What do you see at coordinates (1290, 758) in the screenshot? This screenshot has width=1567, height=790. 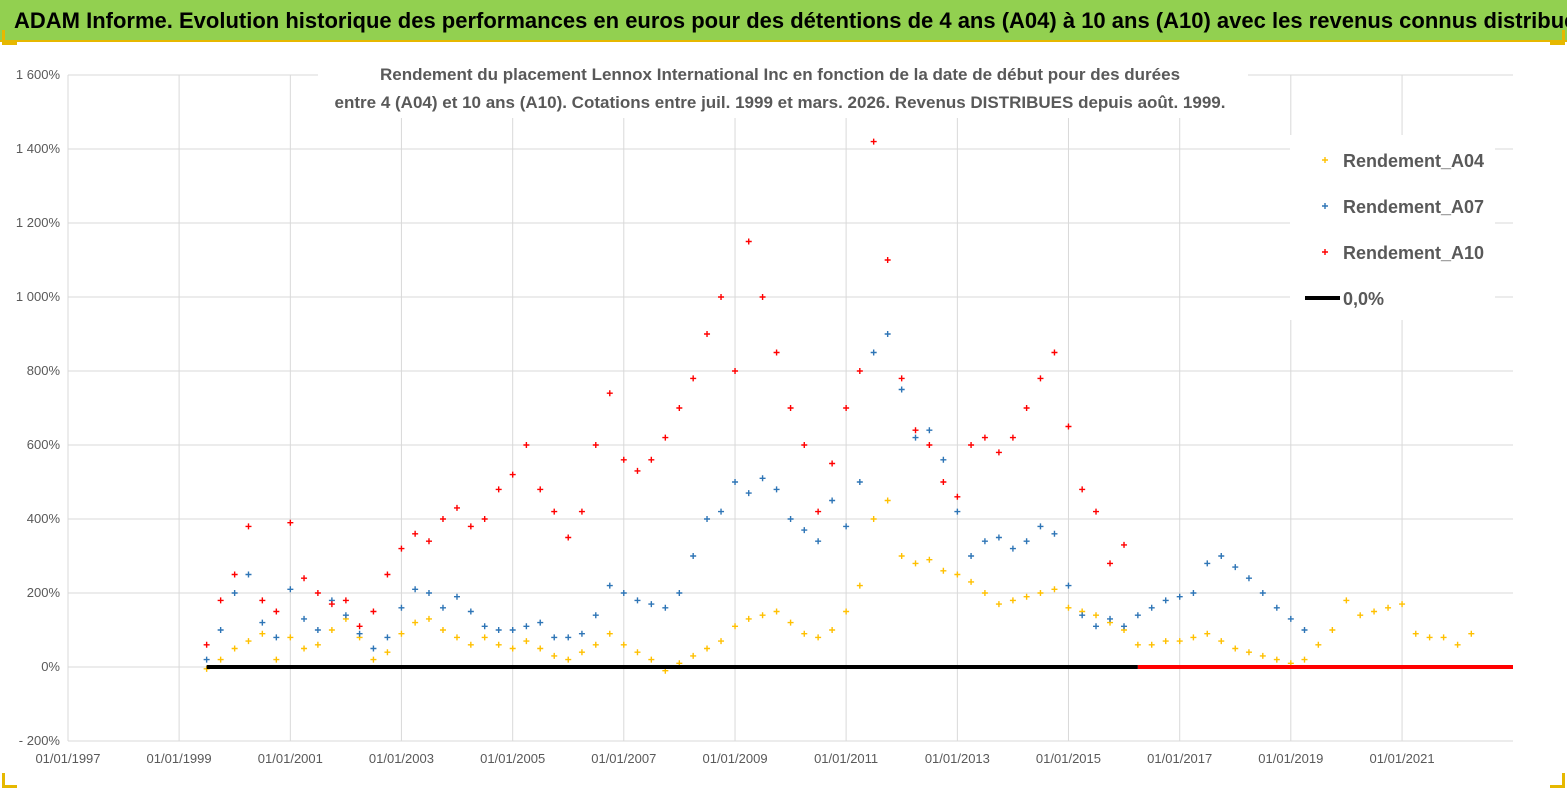 I see `x-tick-label: 01/01/2019` at bounding box center [1290, 758].